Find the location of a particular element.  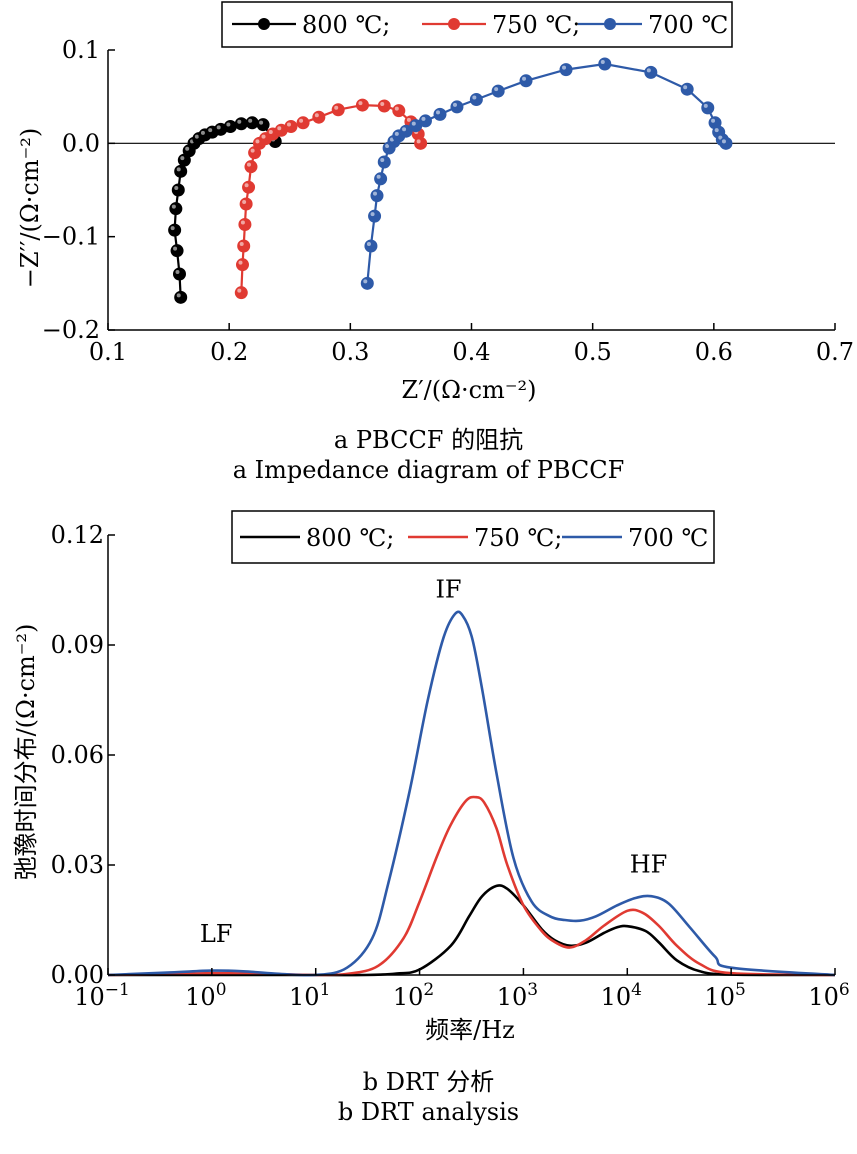

drt-annotation-label: HF is located at coordinates (649, 864).